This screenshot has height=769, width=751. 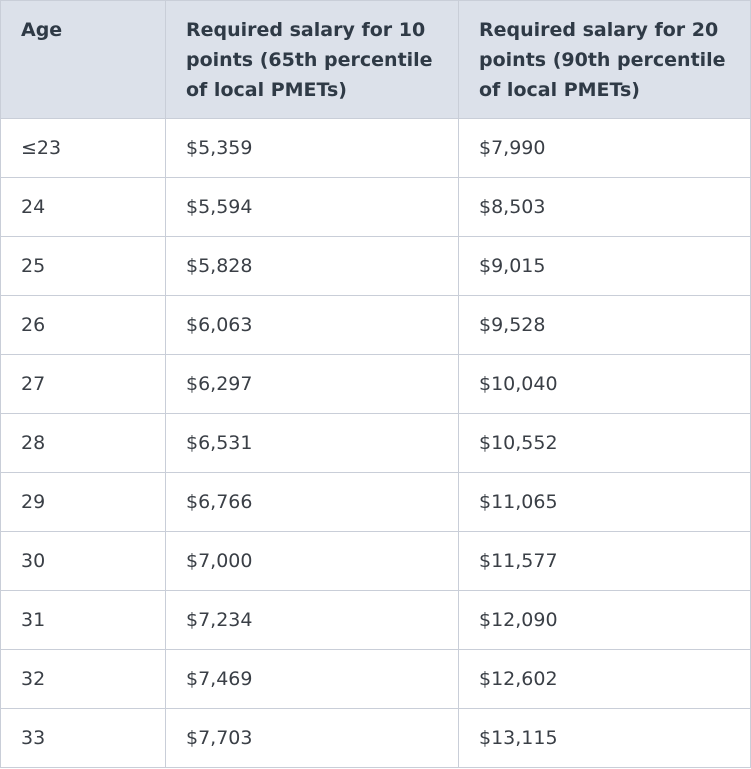 I want to click on salary-20-cell: $9,015, so click(x=604, y=266).